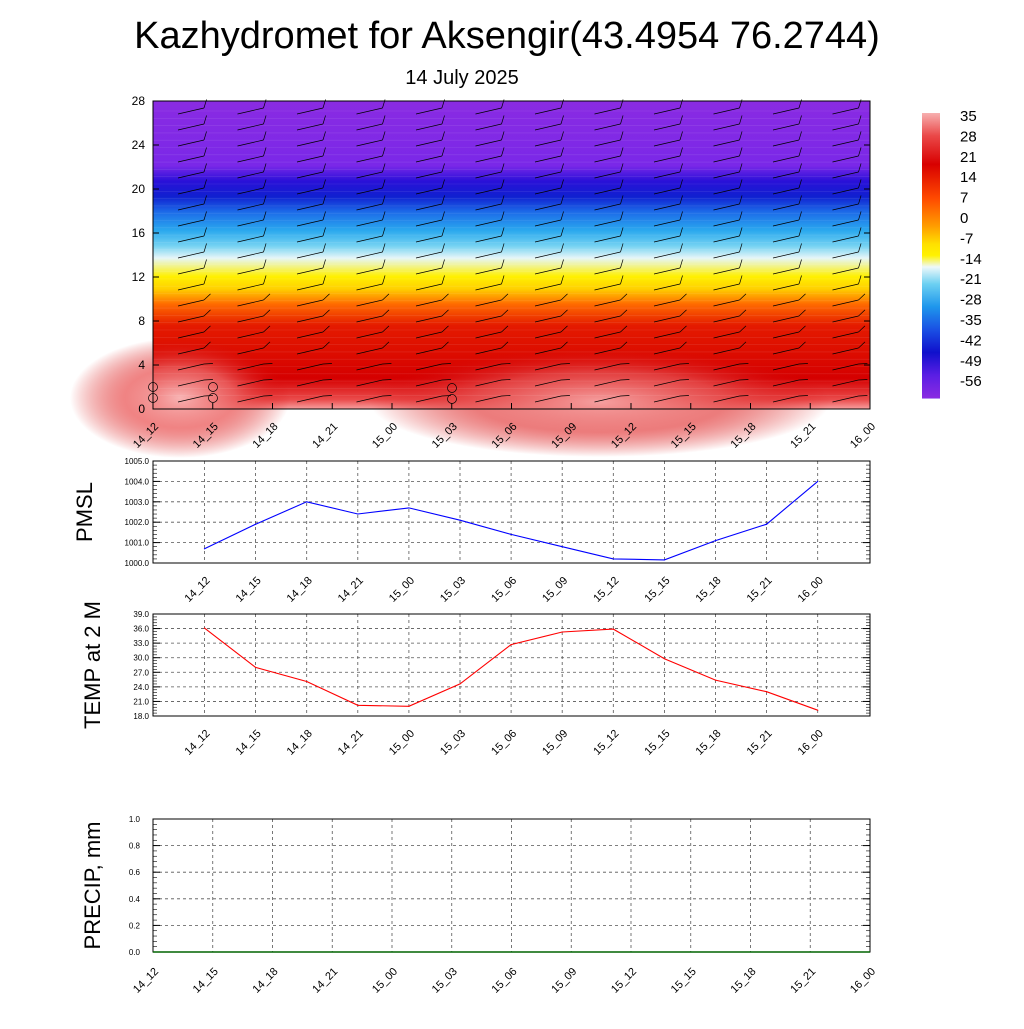 The image size is (1024, 1029). I want to click on x-tick-label: 15_00, so click(402, 590).